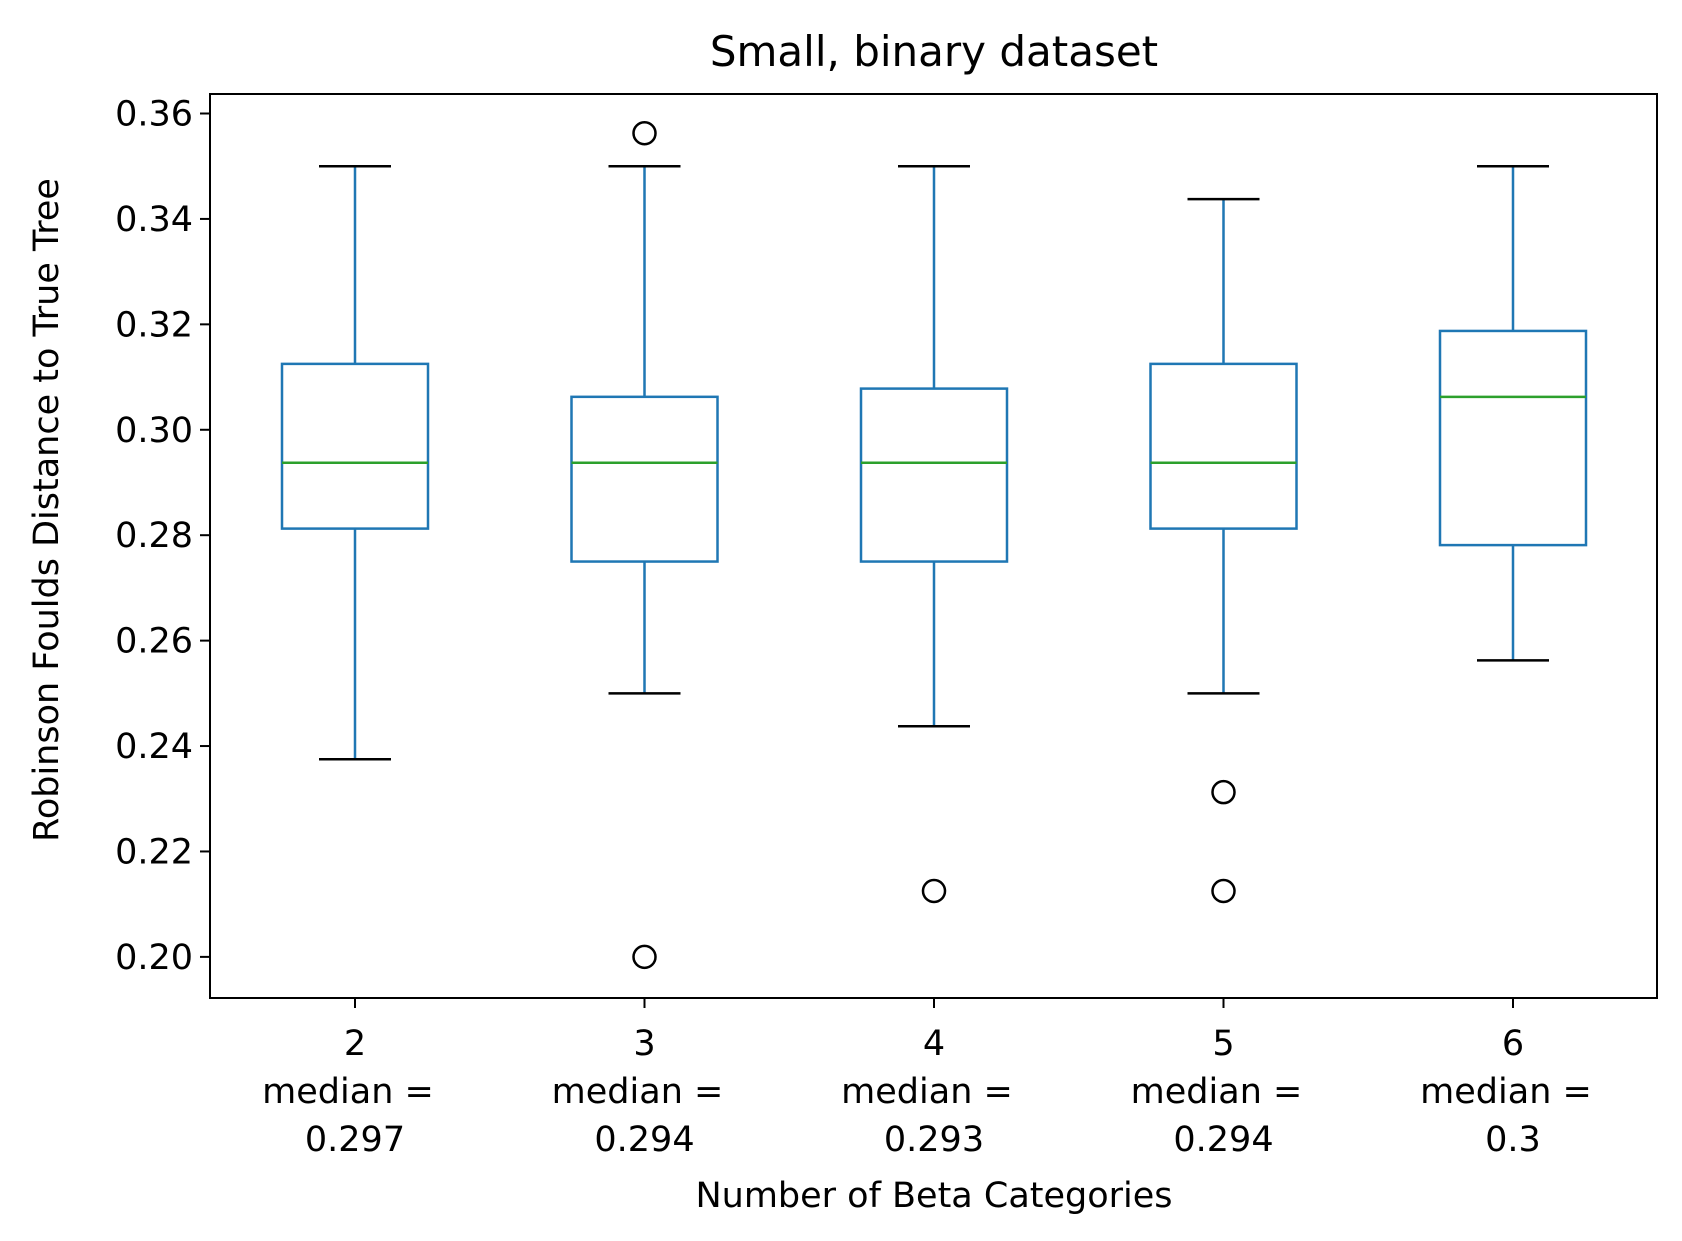 Image resolution: width=1682 pixels, height=1241 pixels. Describe the element at coordinates (154, 431) in the screenshot. I see `y-tick-label: 0.30` at that location.